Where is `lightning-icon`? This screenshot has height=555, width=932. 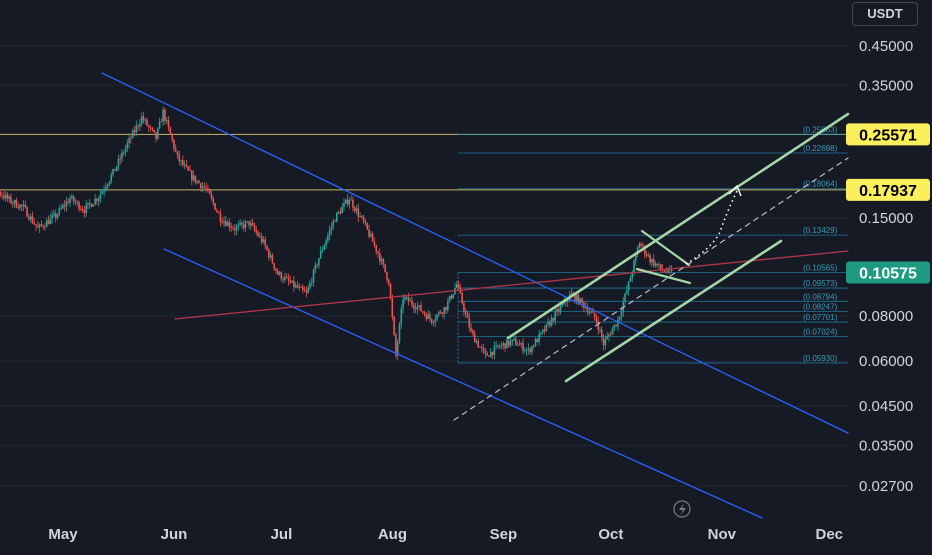 lightning-icon is located at coordinates (682, 509).